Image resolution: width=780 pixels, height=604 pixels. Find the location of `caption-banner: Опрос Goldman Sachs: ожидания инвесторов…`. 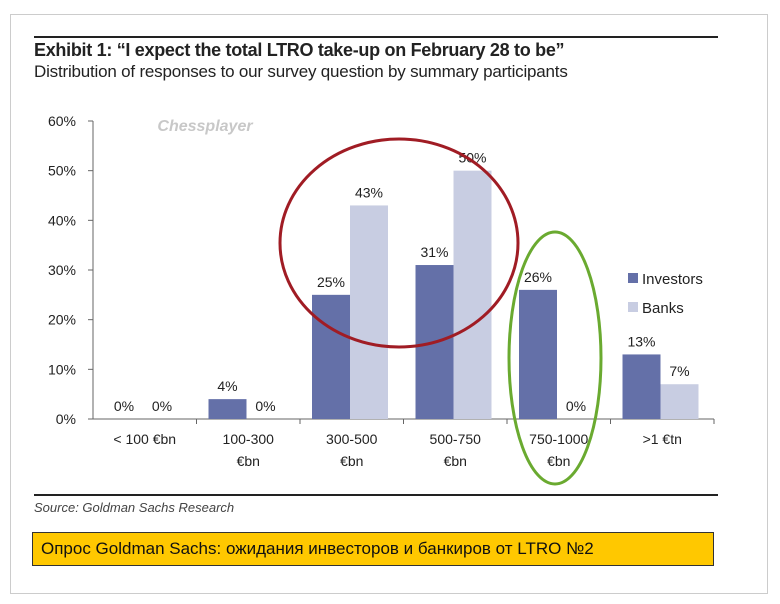

caption-banner: Опрос Goldman Sachs: ожидания инвесторов… is located at coordinates (373, 549).